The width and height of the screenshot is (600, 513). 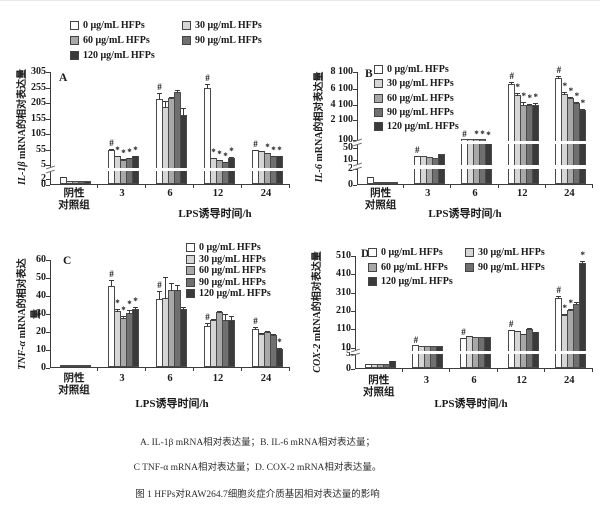 I want to click on x-category-label: 阴性 对照组, so click(x=74, y=384).